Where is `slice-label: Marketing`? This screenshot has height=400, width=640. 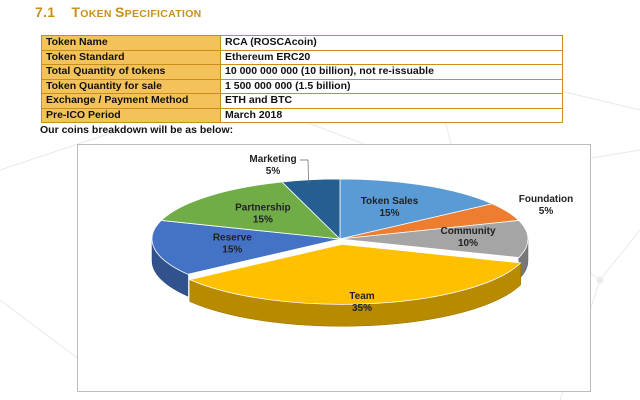 slice-label: Marketing is located at coordinates (272, 159).